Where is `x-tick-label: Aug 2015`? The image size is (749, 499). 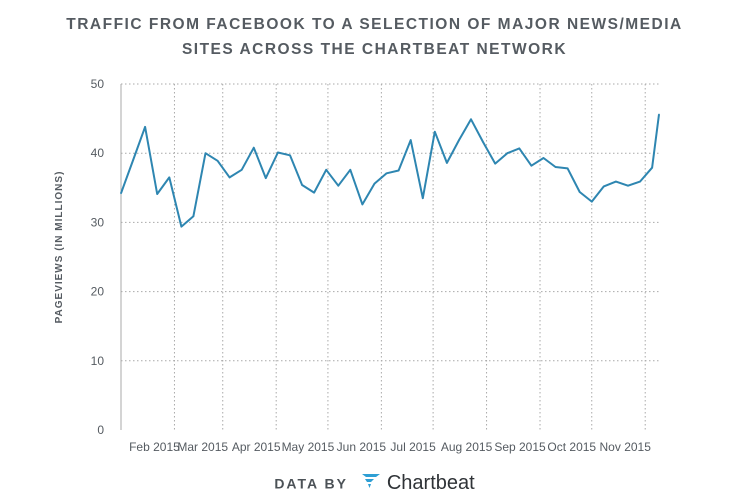
x-tick-label: Aug 2015 is located at coordinates (467, 447).